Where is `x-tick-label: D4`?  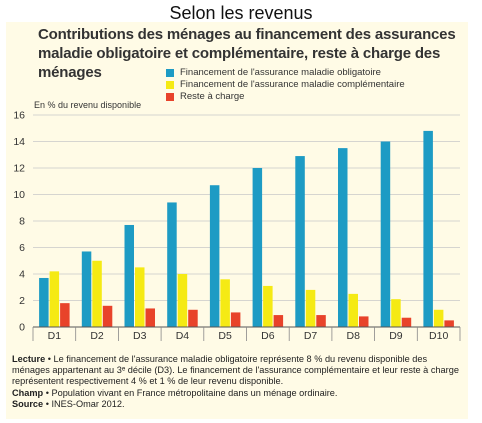
x-tick-label: D4 is located at coordinates (183, 336).